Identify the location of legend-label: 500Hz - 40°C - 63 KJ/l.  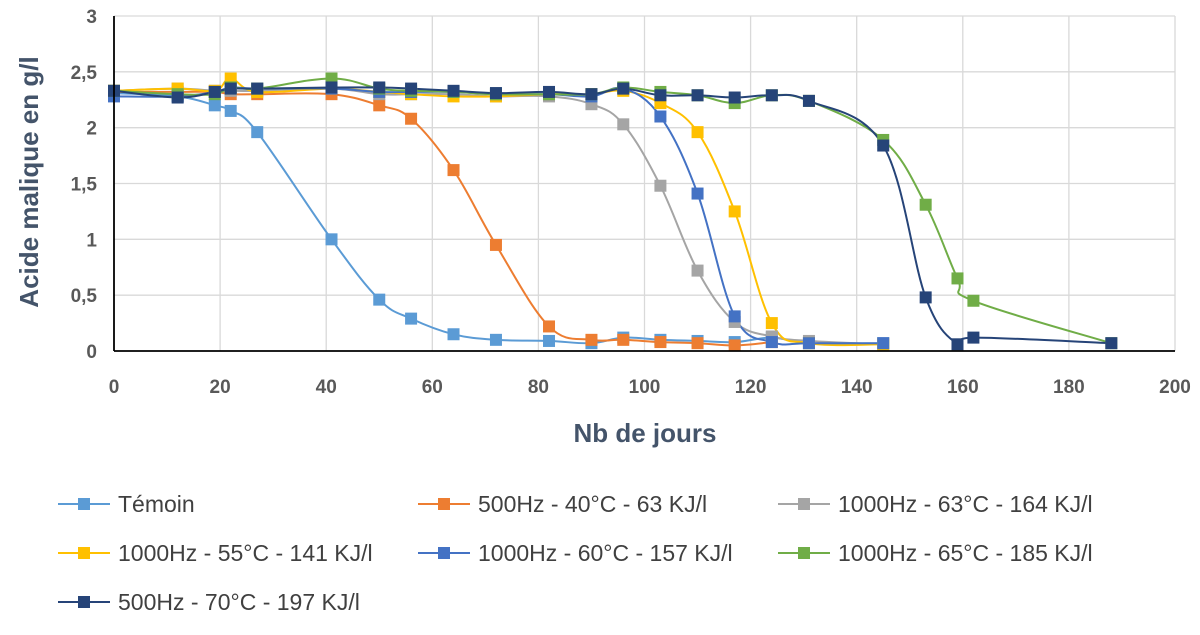
(592, 504).